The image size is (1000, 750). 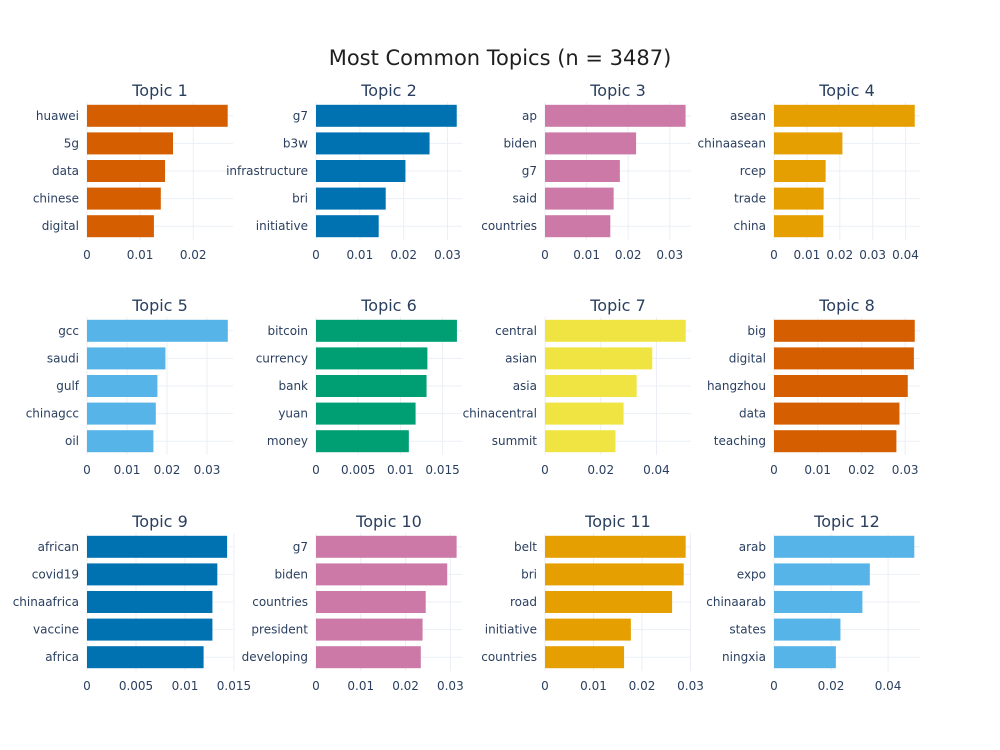 What do you see at coordinates (62, 657) in the screenshot?
I see `category-label: africa` at bounding box center [62, 657].